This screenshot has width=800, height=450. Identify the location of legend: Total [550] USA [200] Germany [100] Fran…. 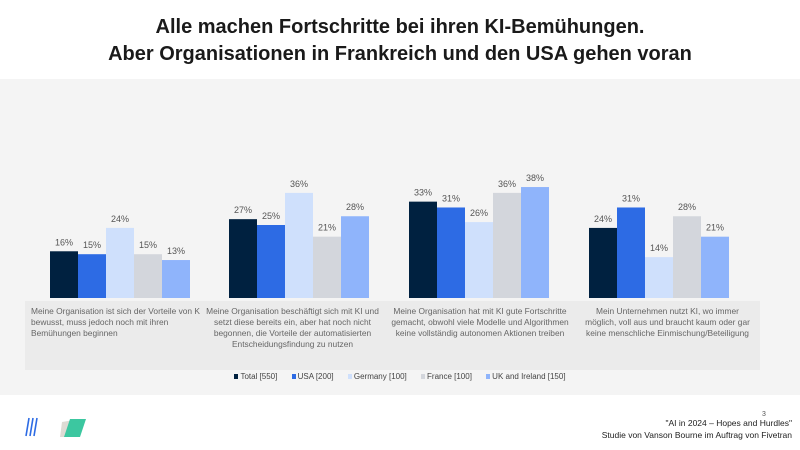
(400, 376).